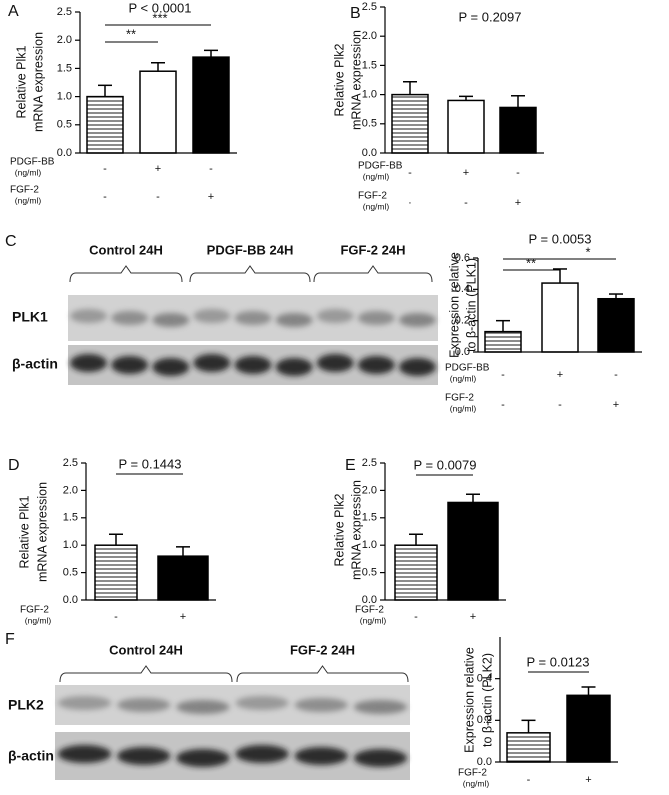 The width and height of the screenshot is (669, 795). Describe the element at coordinates (70, 490) in the screenshot. I see `y-tick-label: 2.0` at that location.